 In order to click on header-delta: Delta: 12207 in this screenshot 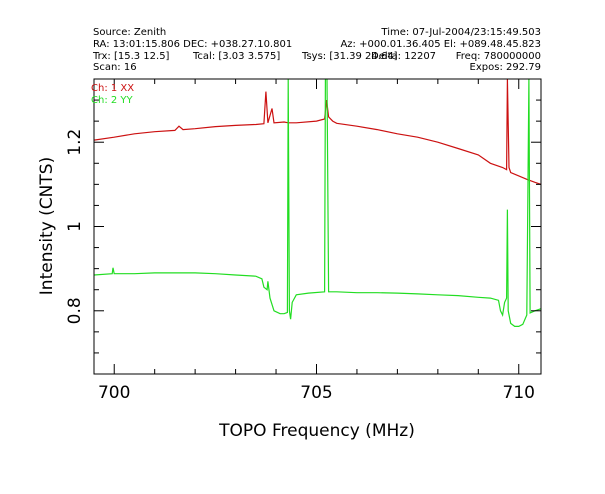, I will do `click(404, 56)`.